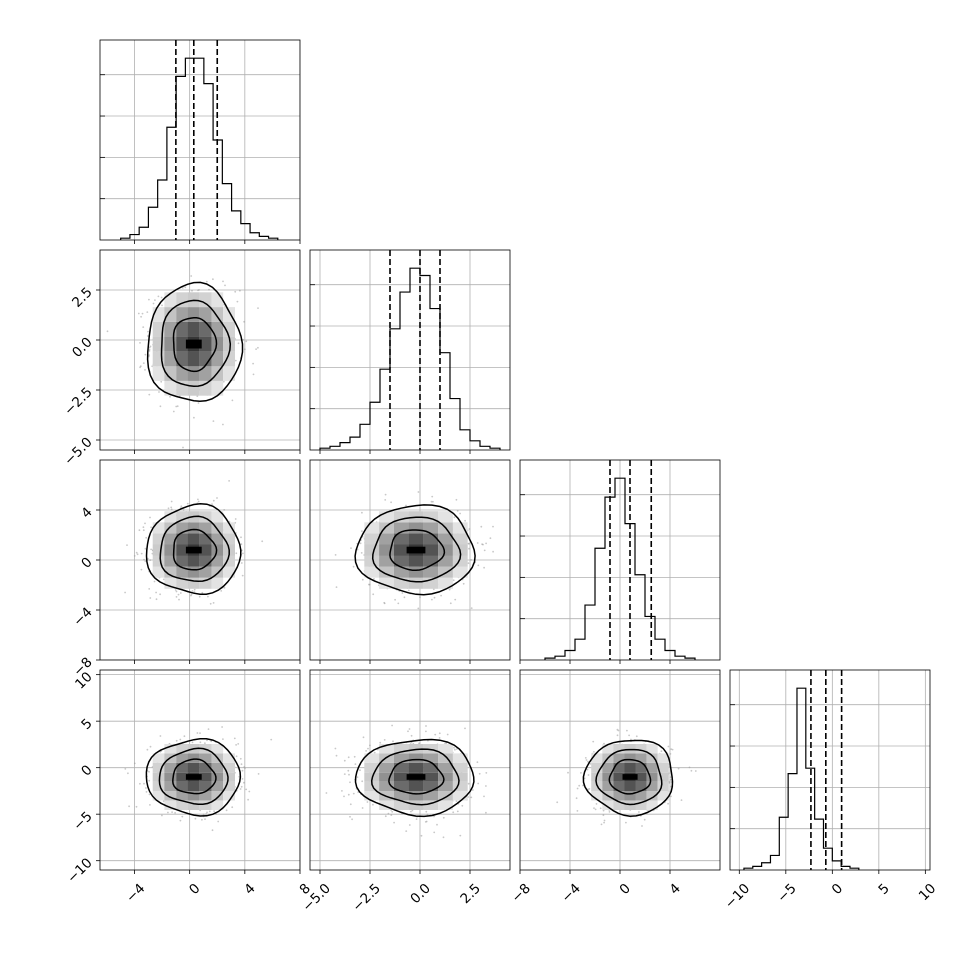 The height and width of the screenshot is (970, 970). I want to click on density-panel-3-1: −5.0 −2.5 0.0 2.5, so click(405, 792).